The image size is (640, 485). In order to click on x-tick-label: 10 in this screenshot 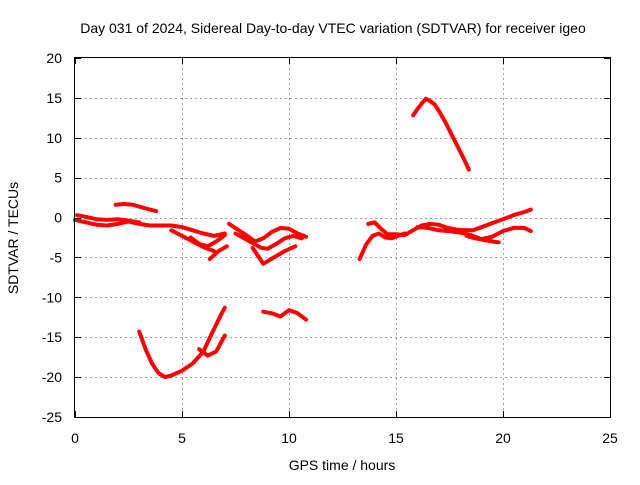, I will do `click(289, 438)`.